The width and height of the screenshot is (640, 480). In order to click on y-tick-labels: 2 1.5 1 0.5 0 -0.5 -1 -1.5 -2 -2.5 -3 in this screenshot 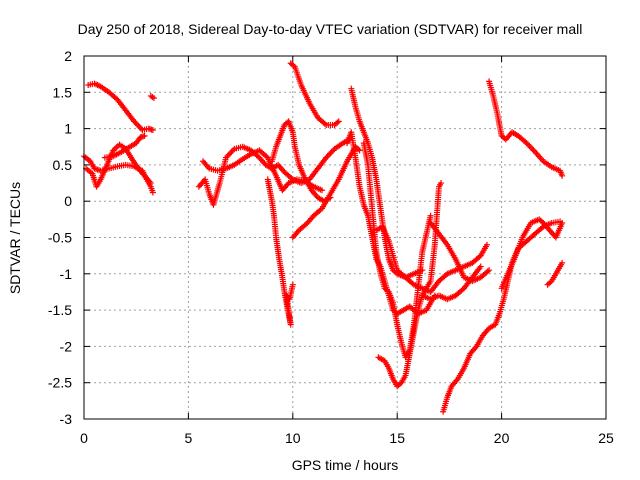, I will do `click(60, 237)`.